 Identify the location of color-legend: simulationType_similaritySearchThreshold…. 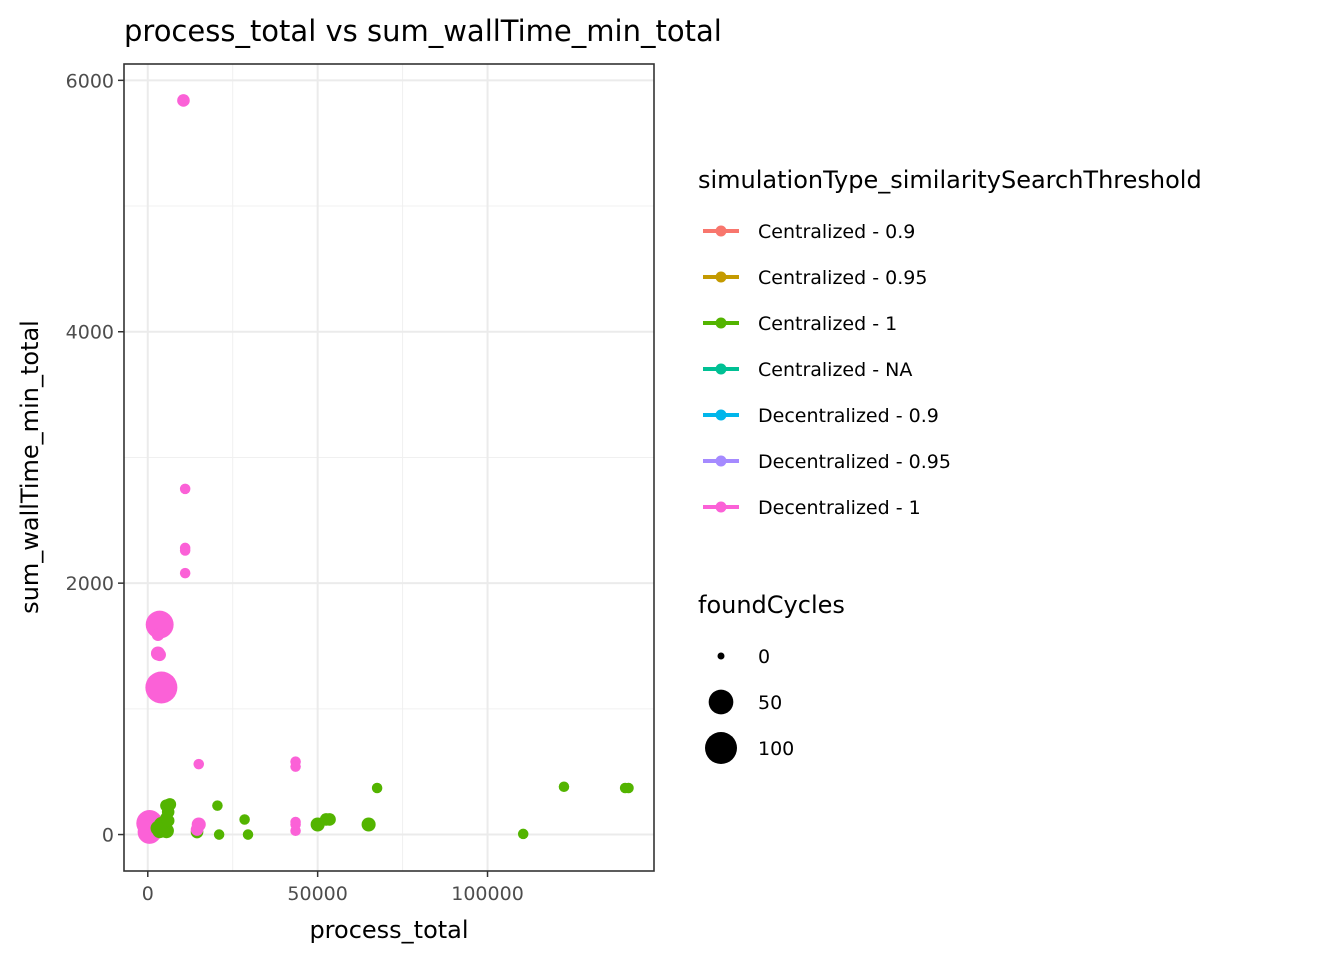
(950, 342).